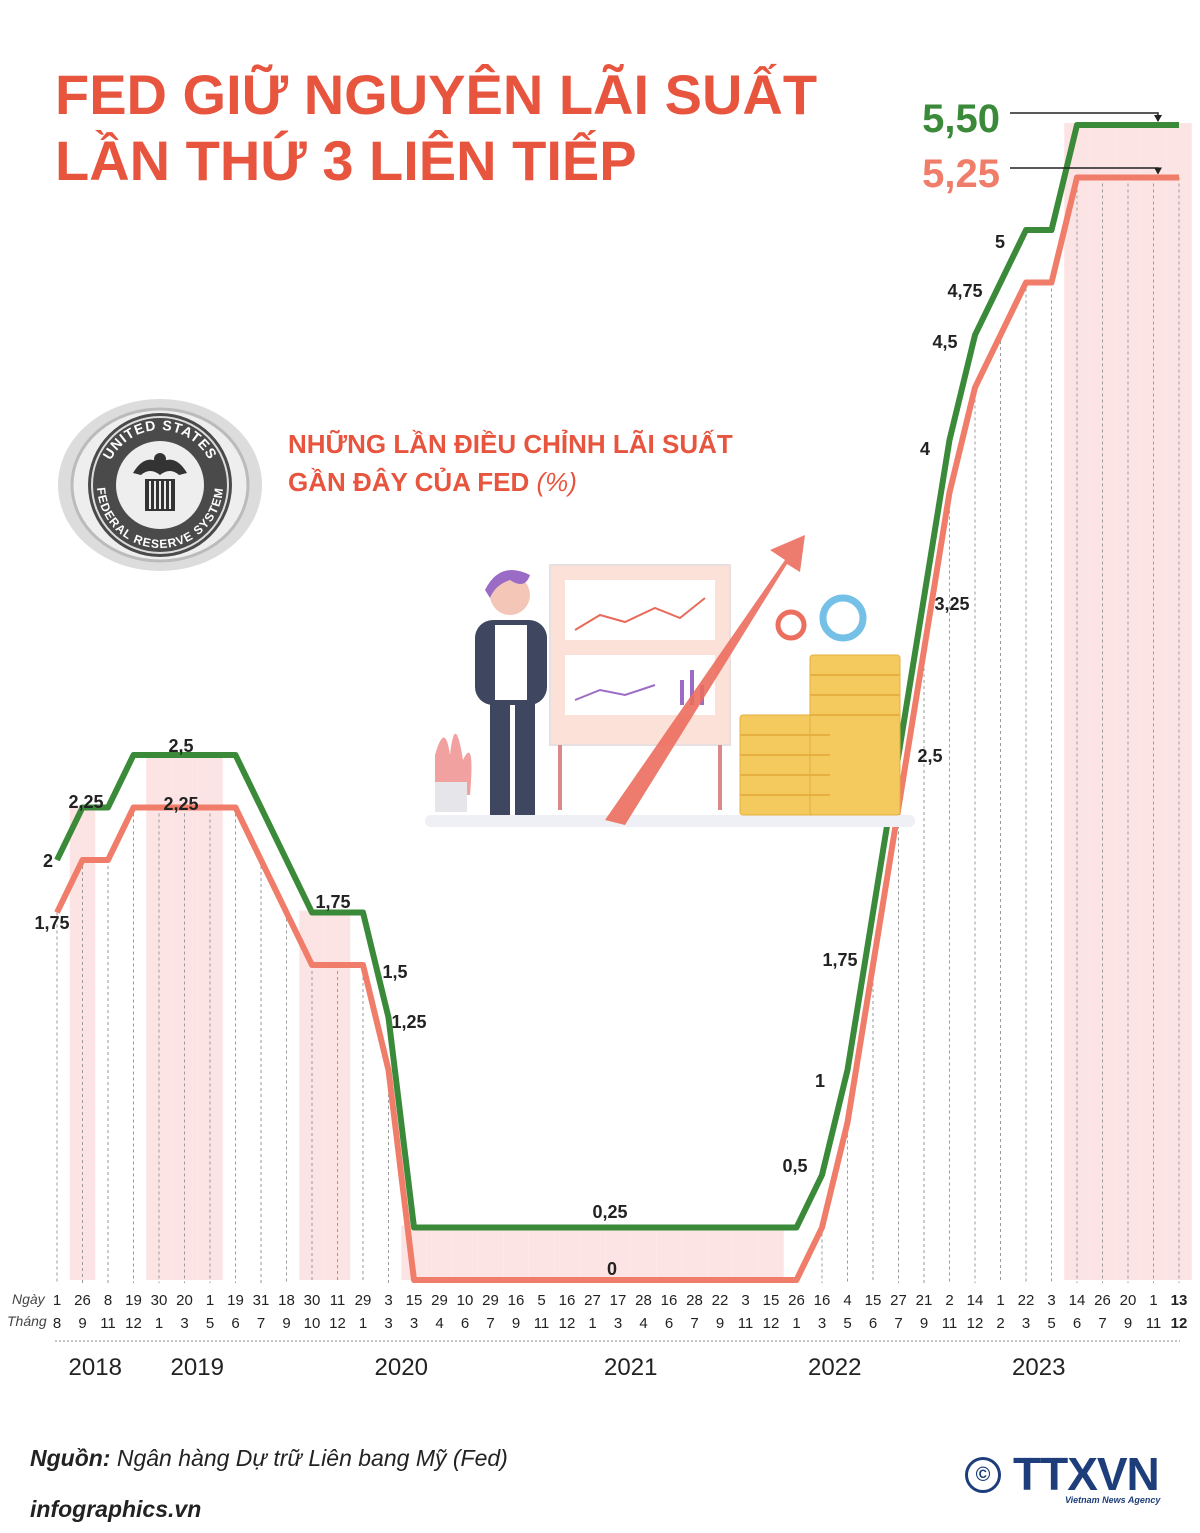 The height and width of the screenshot is (1533, 1200). I want to click on year-label: 2020, so click(401, 1367).